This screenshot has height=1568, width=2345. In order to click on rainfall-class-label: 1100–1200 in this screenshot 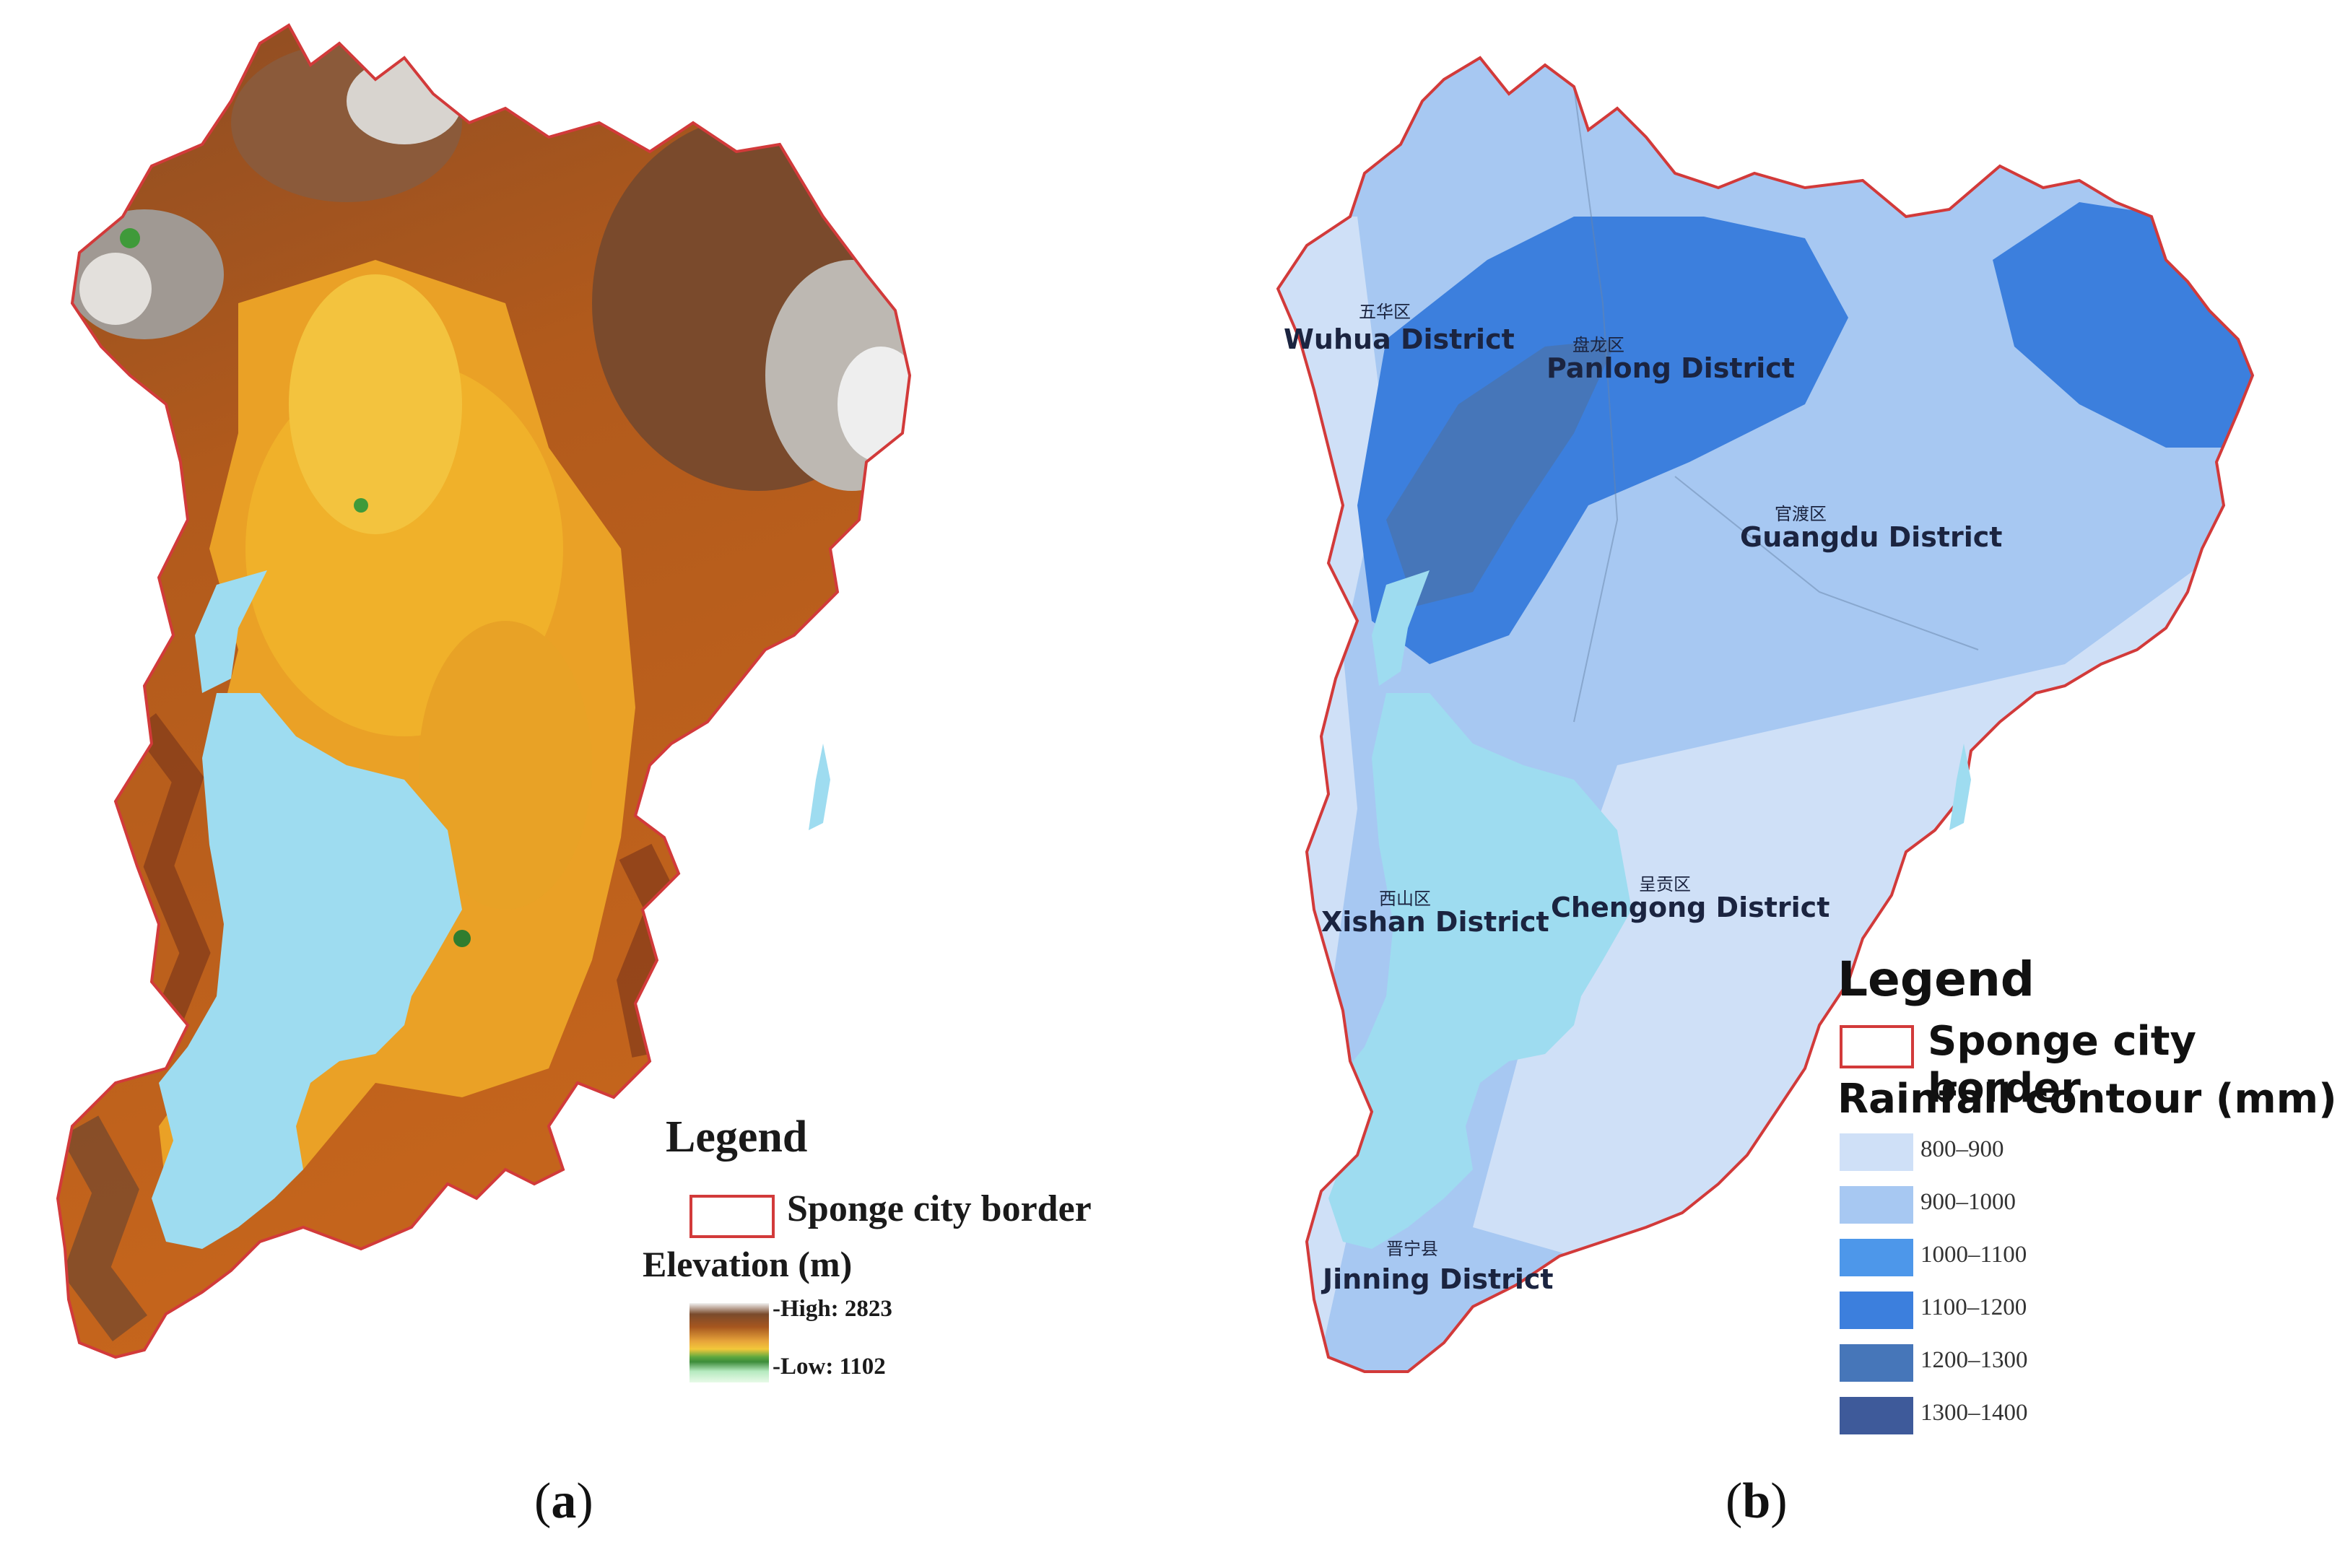, I will do `click(1973, 1307)`.